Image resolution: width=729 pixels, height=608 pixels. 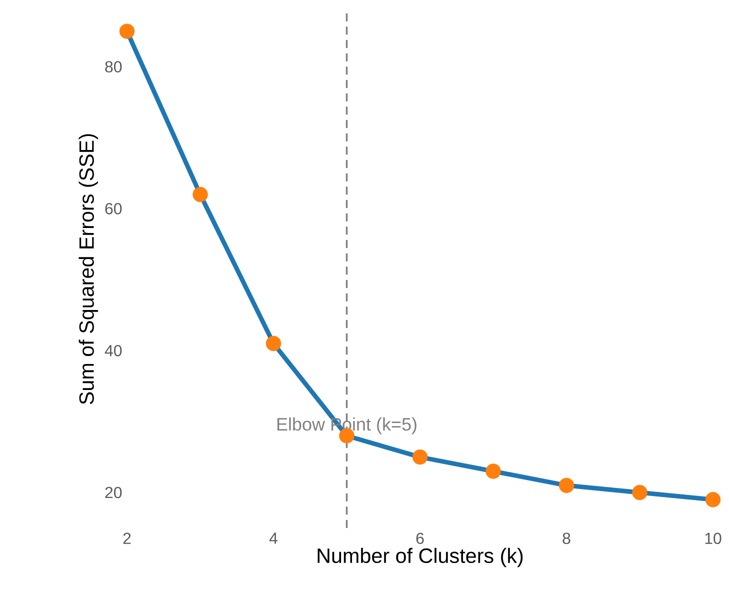 What do you see at coordinates (420, 558) in the screenshot?
I see `x-axis-title: Number of Clusters (k)` at bounding box center [420, 558].